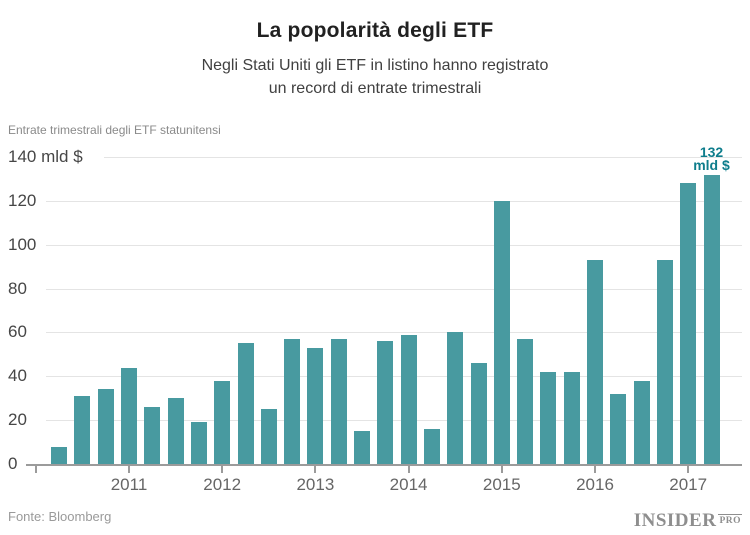 The height and width of the screenshot is (535, 750). I want to click on y-axis-label: 140 mld $, so click(45, 156).